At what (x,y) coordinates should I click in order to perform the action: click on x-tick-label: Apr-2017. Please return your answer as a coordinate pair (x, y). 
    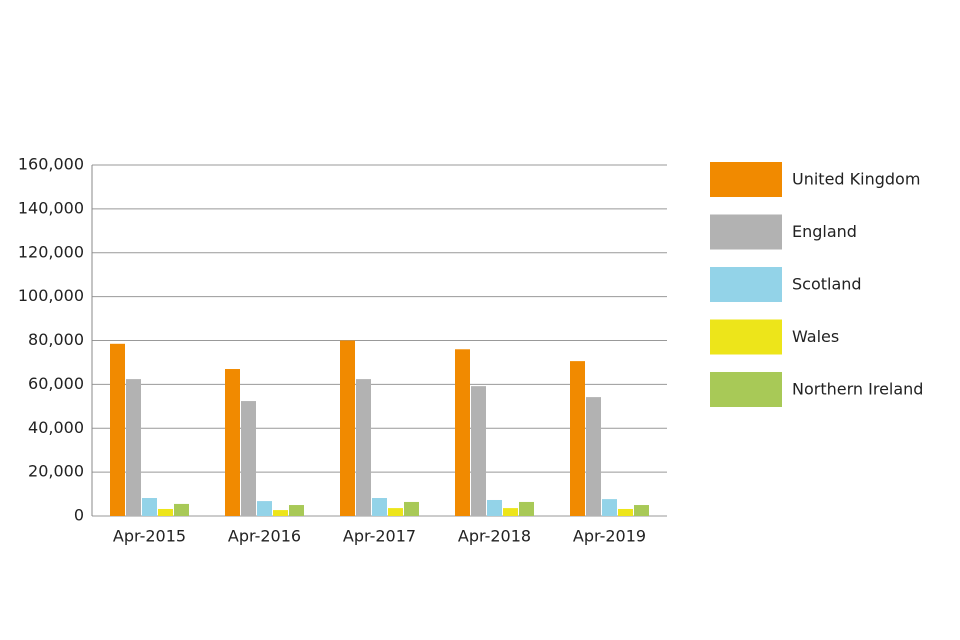
    Looking at the image, I should click on (379, 536).